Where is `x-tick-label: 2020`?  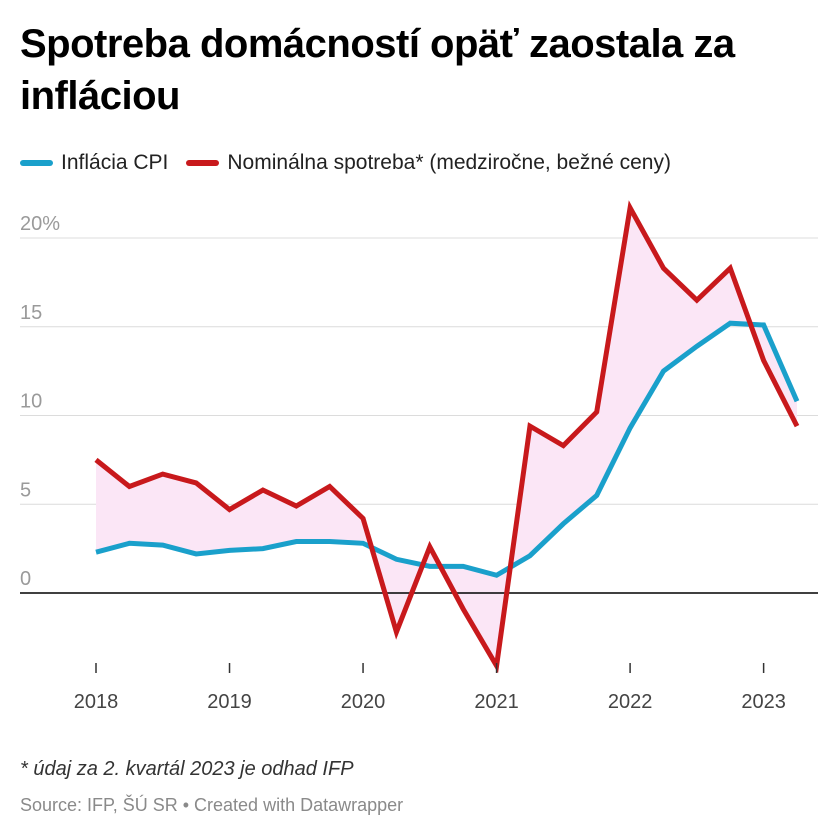
x-tick-label: 2020 is located at coordinates (363, 702).